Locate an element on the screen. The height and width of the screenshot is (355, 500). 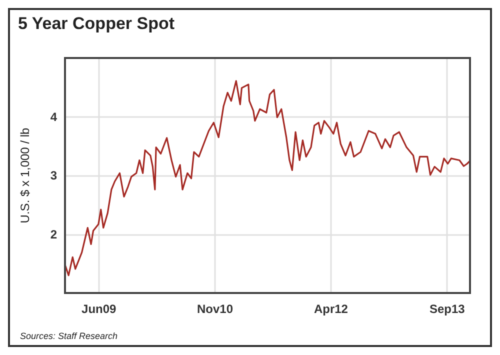
chart-title: 5 Year Copper Spot is located at coordinates (96, 24).